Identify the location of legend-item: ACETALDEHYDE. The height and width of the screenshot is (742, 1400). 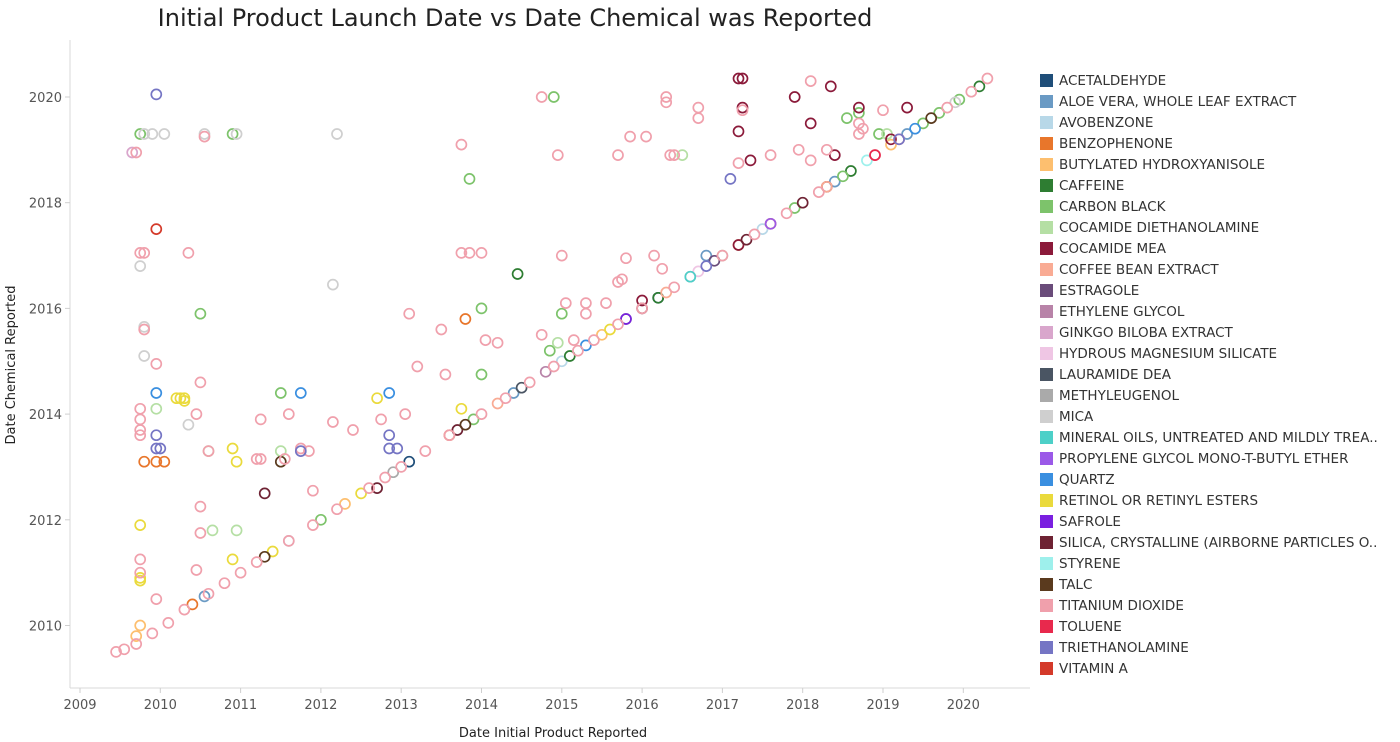
(1220, 80).